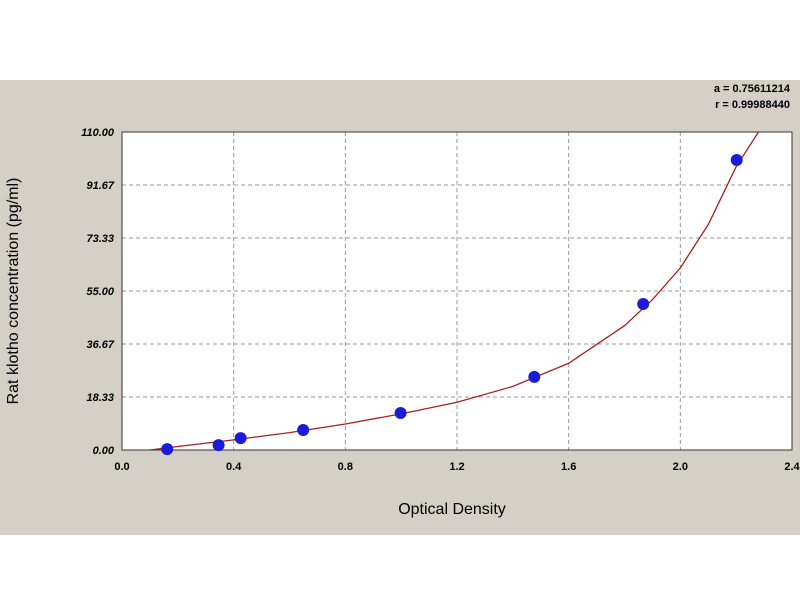 The height and width of the screenshot is (605, 800). I want to click on x-tick-label: 1.2, so click(456, 467).